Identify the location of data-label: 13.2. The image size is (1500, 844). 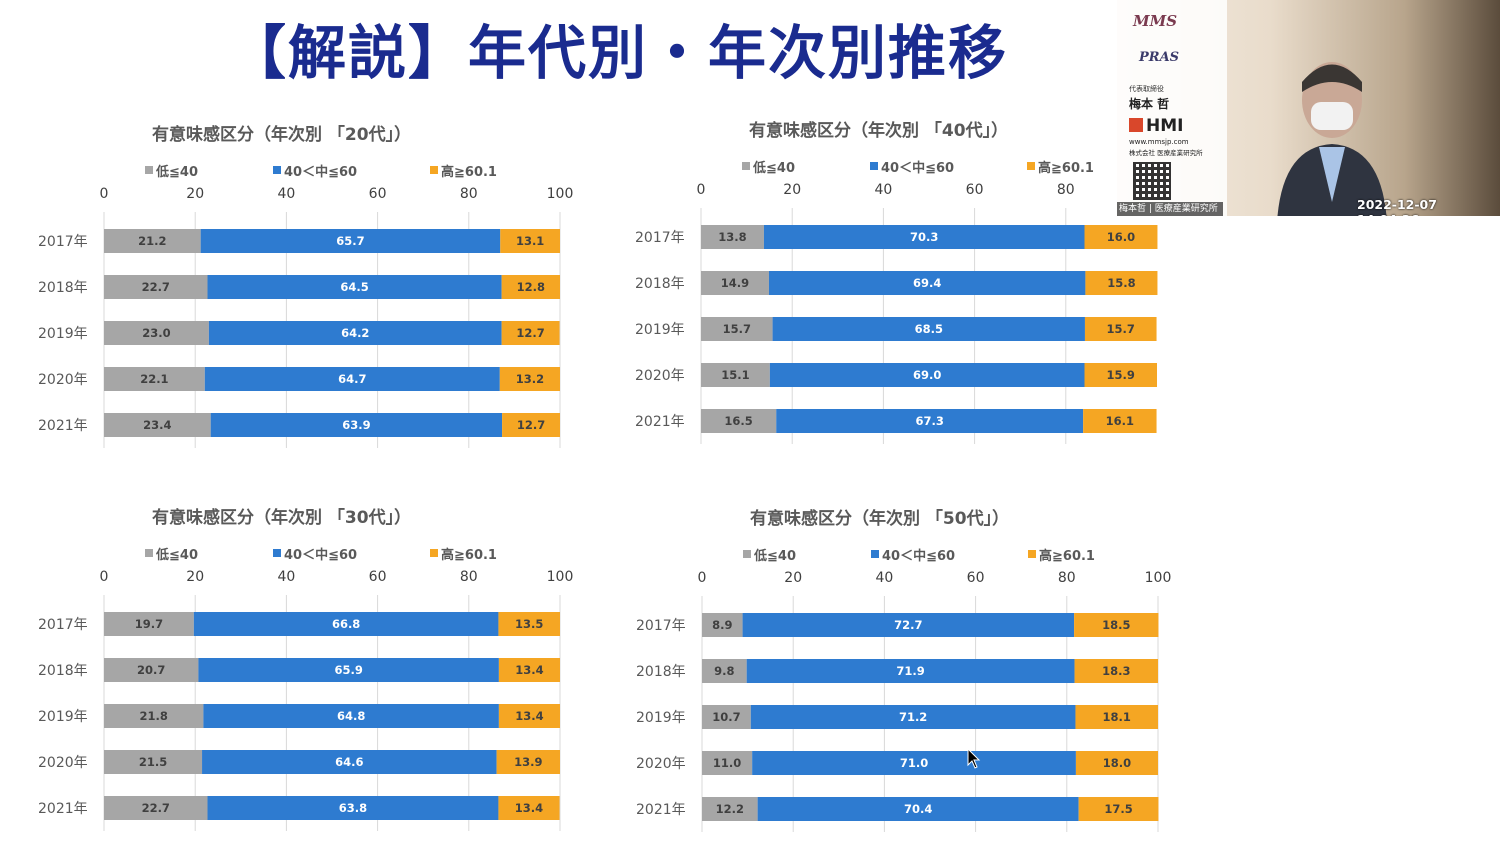
(530, 379).